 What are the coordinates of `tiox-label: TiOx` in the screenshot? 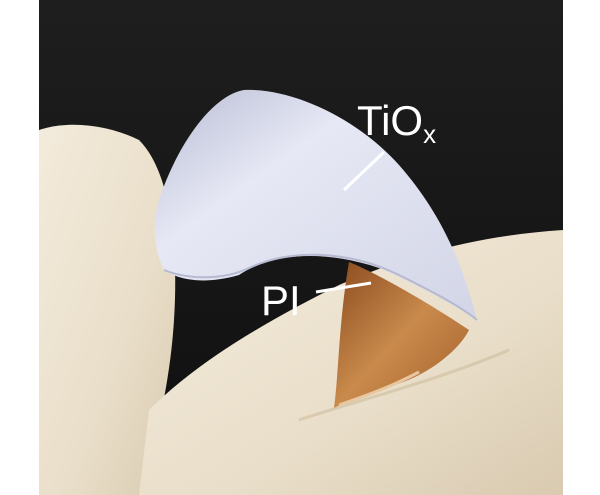 It's located at (396, 123).